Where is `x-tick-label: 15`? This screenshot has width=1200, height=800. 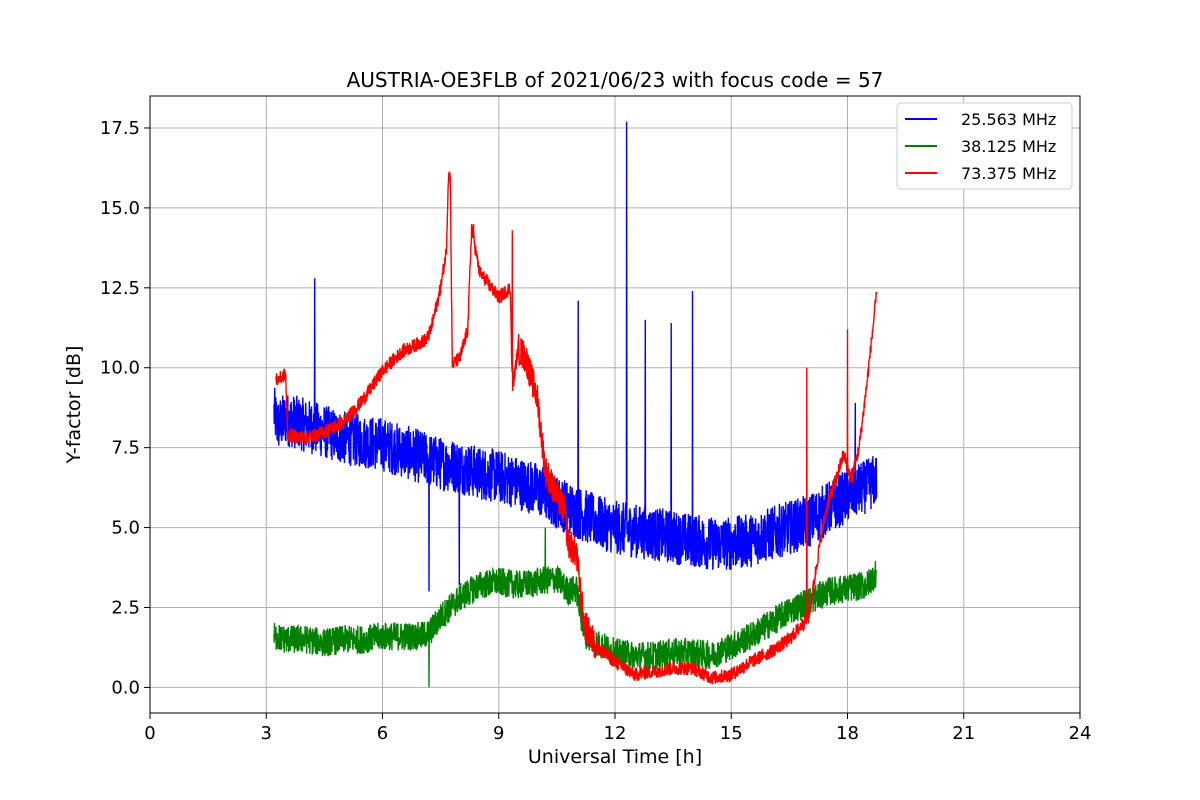
x-tick-label: 15 is located at coordinates (731, 733).